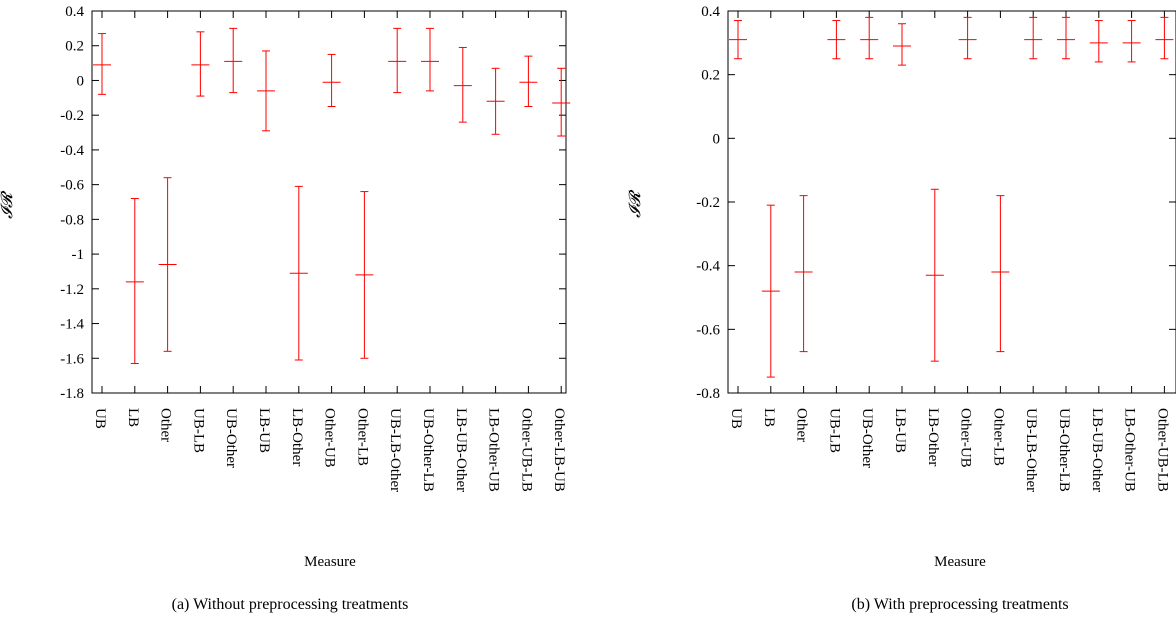 This screenshot has width=1176, height=622. Describe the element at coordinates (72, 290) in the screenshot. I see `y-tick-label: -1.2` at that location.